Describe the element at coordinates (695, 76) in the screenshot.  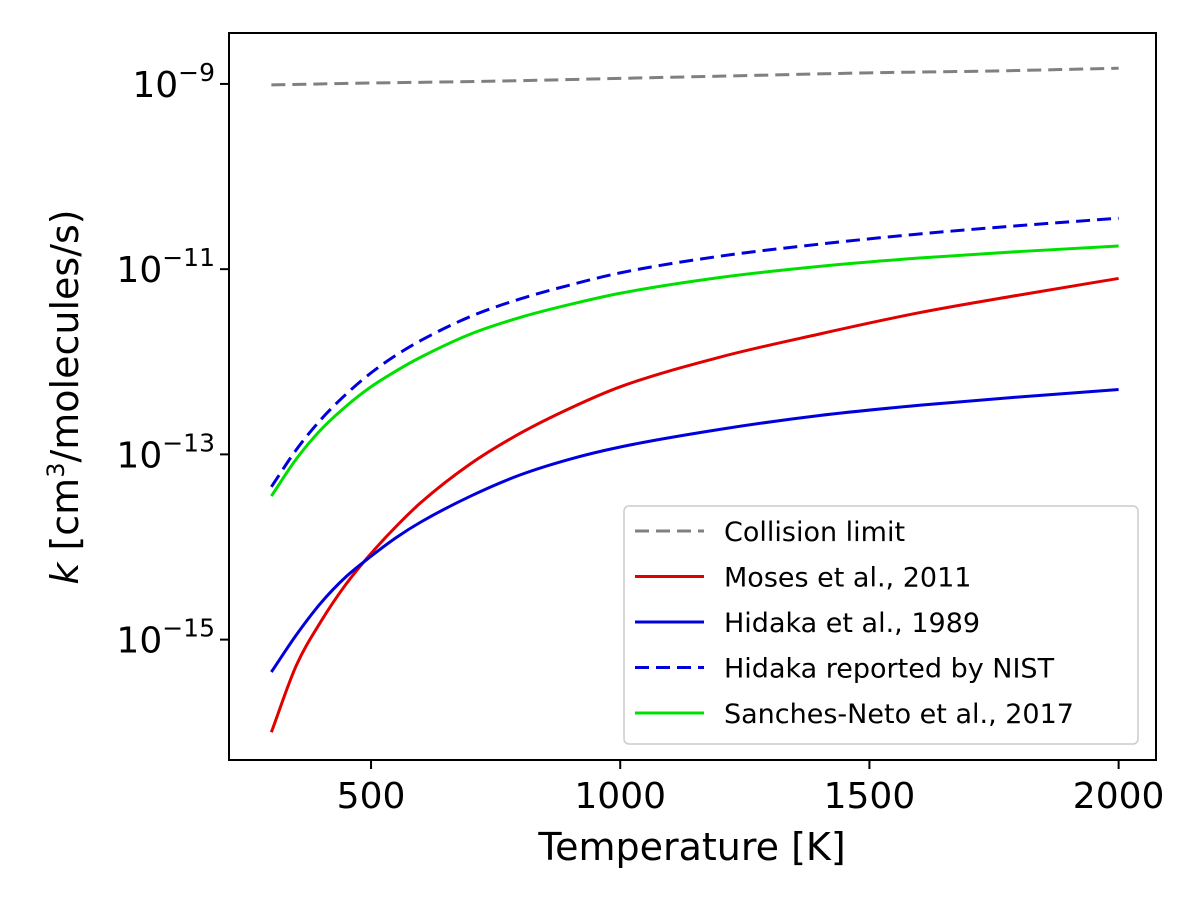
I see `series-line-collision-limit` at that location.